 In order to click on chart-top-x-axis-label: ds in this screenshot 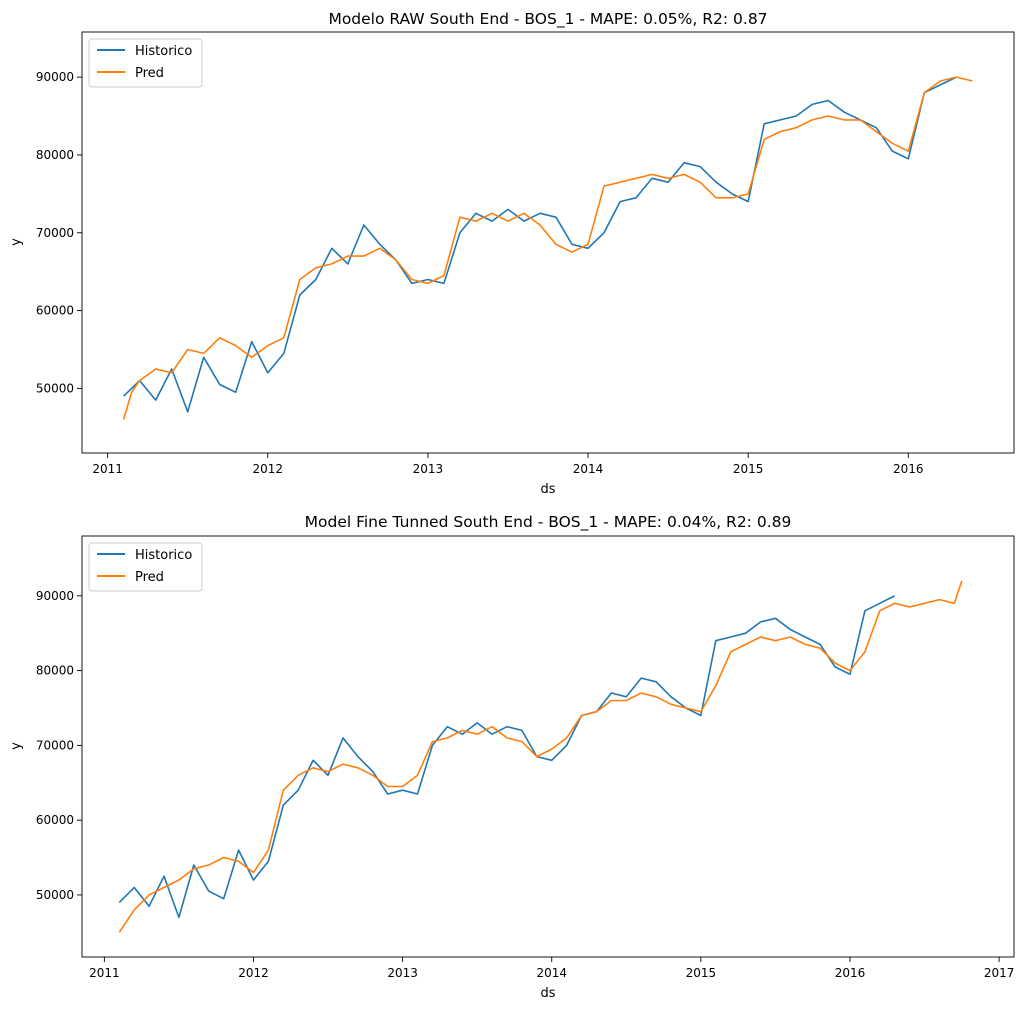, I will do `click(547, 489)`.